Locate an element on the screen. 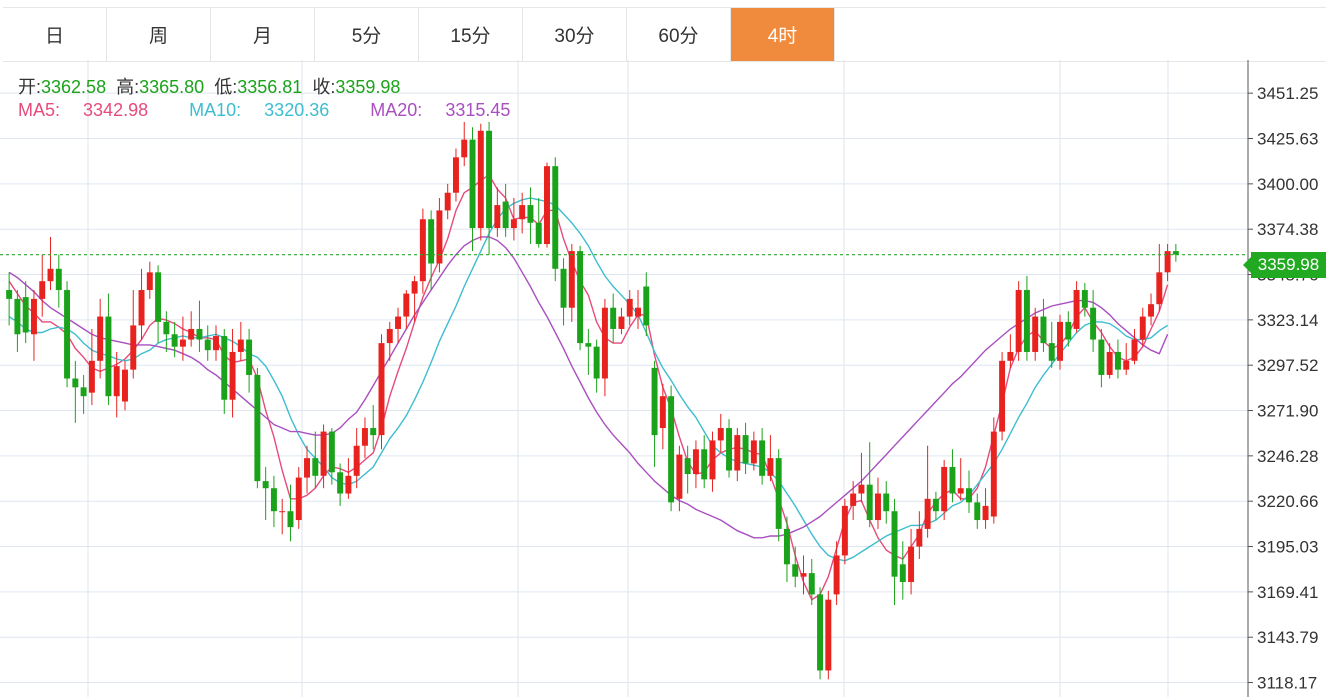 The height and width of the screenshot is (697, 1329). tab-30min: 30分 is located at coordinates (575, 34).